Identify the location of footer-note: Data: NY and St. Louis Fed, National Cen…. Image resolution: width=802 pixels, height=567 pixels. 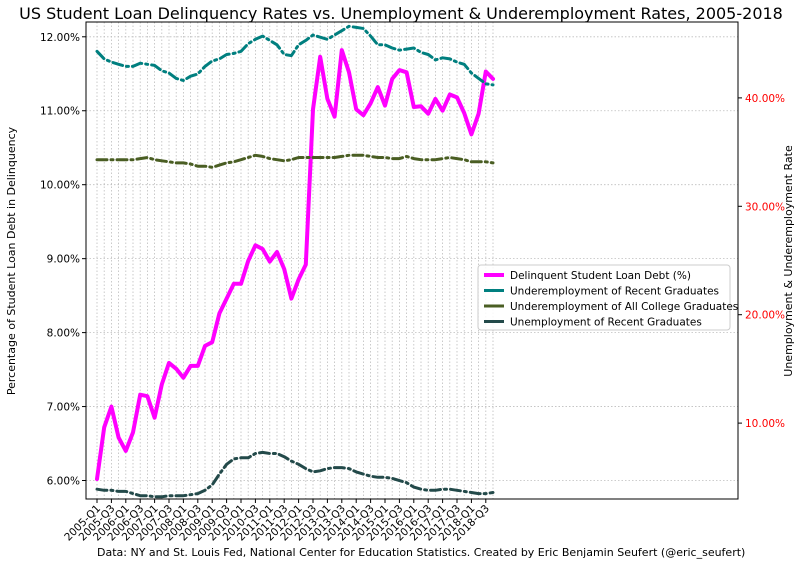
(421, 552).